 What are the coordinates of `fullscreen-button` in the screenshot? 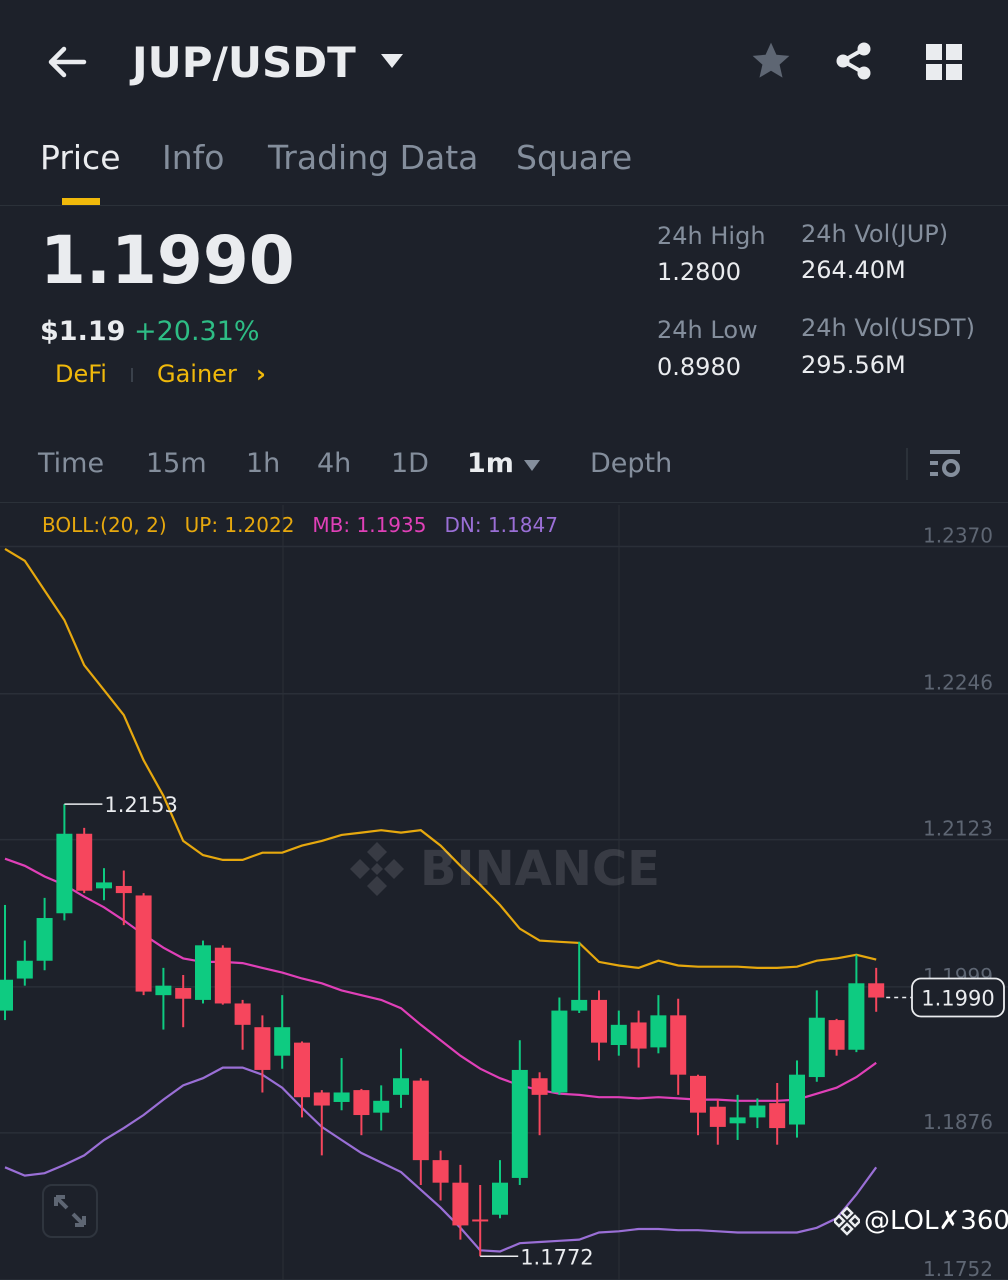 It's located at (70, 1211).